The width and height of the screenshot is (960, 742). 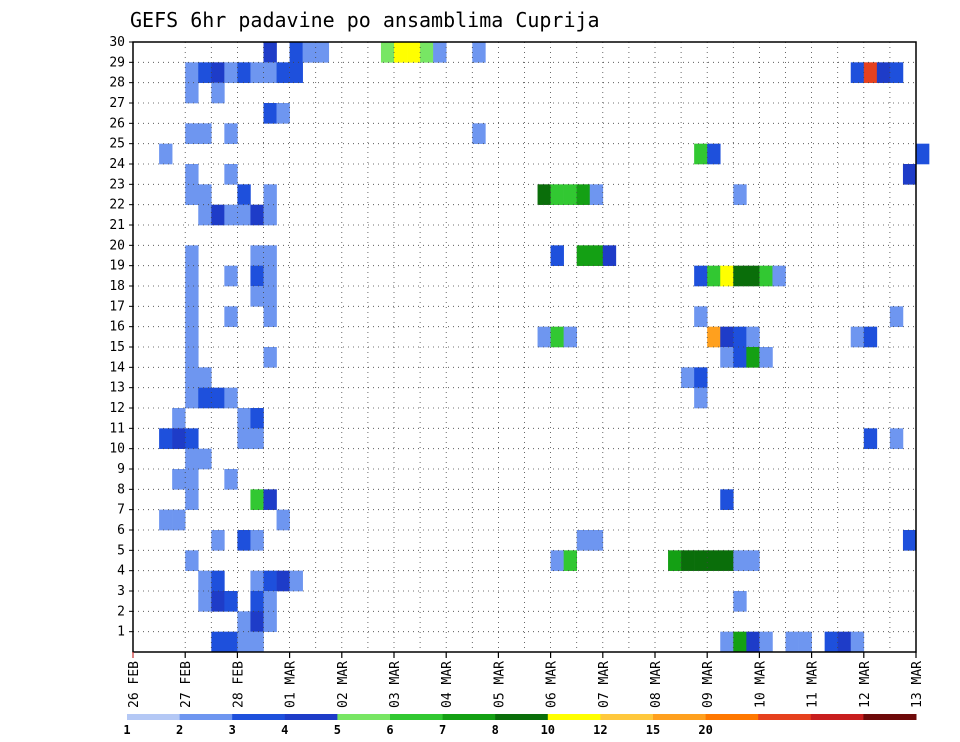 What do you see at coordinates (179, 730) in the screenshot?
I see `legend-label: 2` at bounding box center [179, 730].